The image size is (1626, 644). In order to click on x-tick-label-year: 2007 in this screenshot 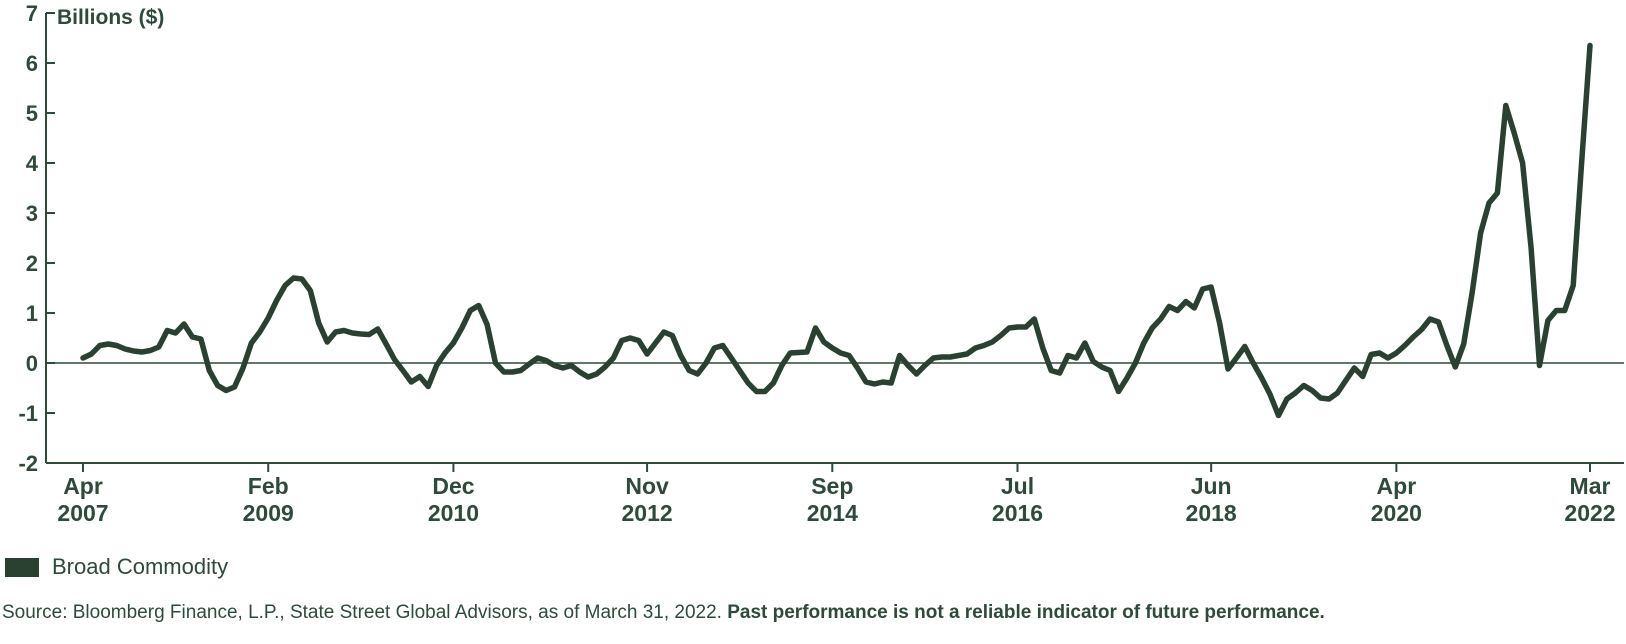, I will do `click(82, 513)`.